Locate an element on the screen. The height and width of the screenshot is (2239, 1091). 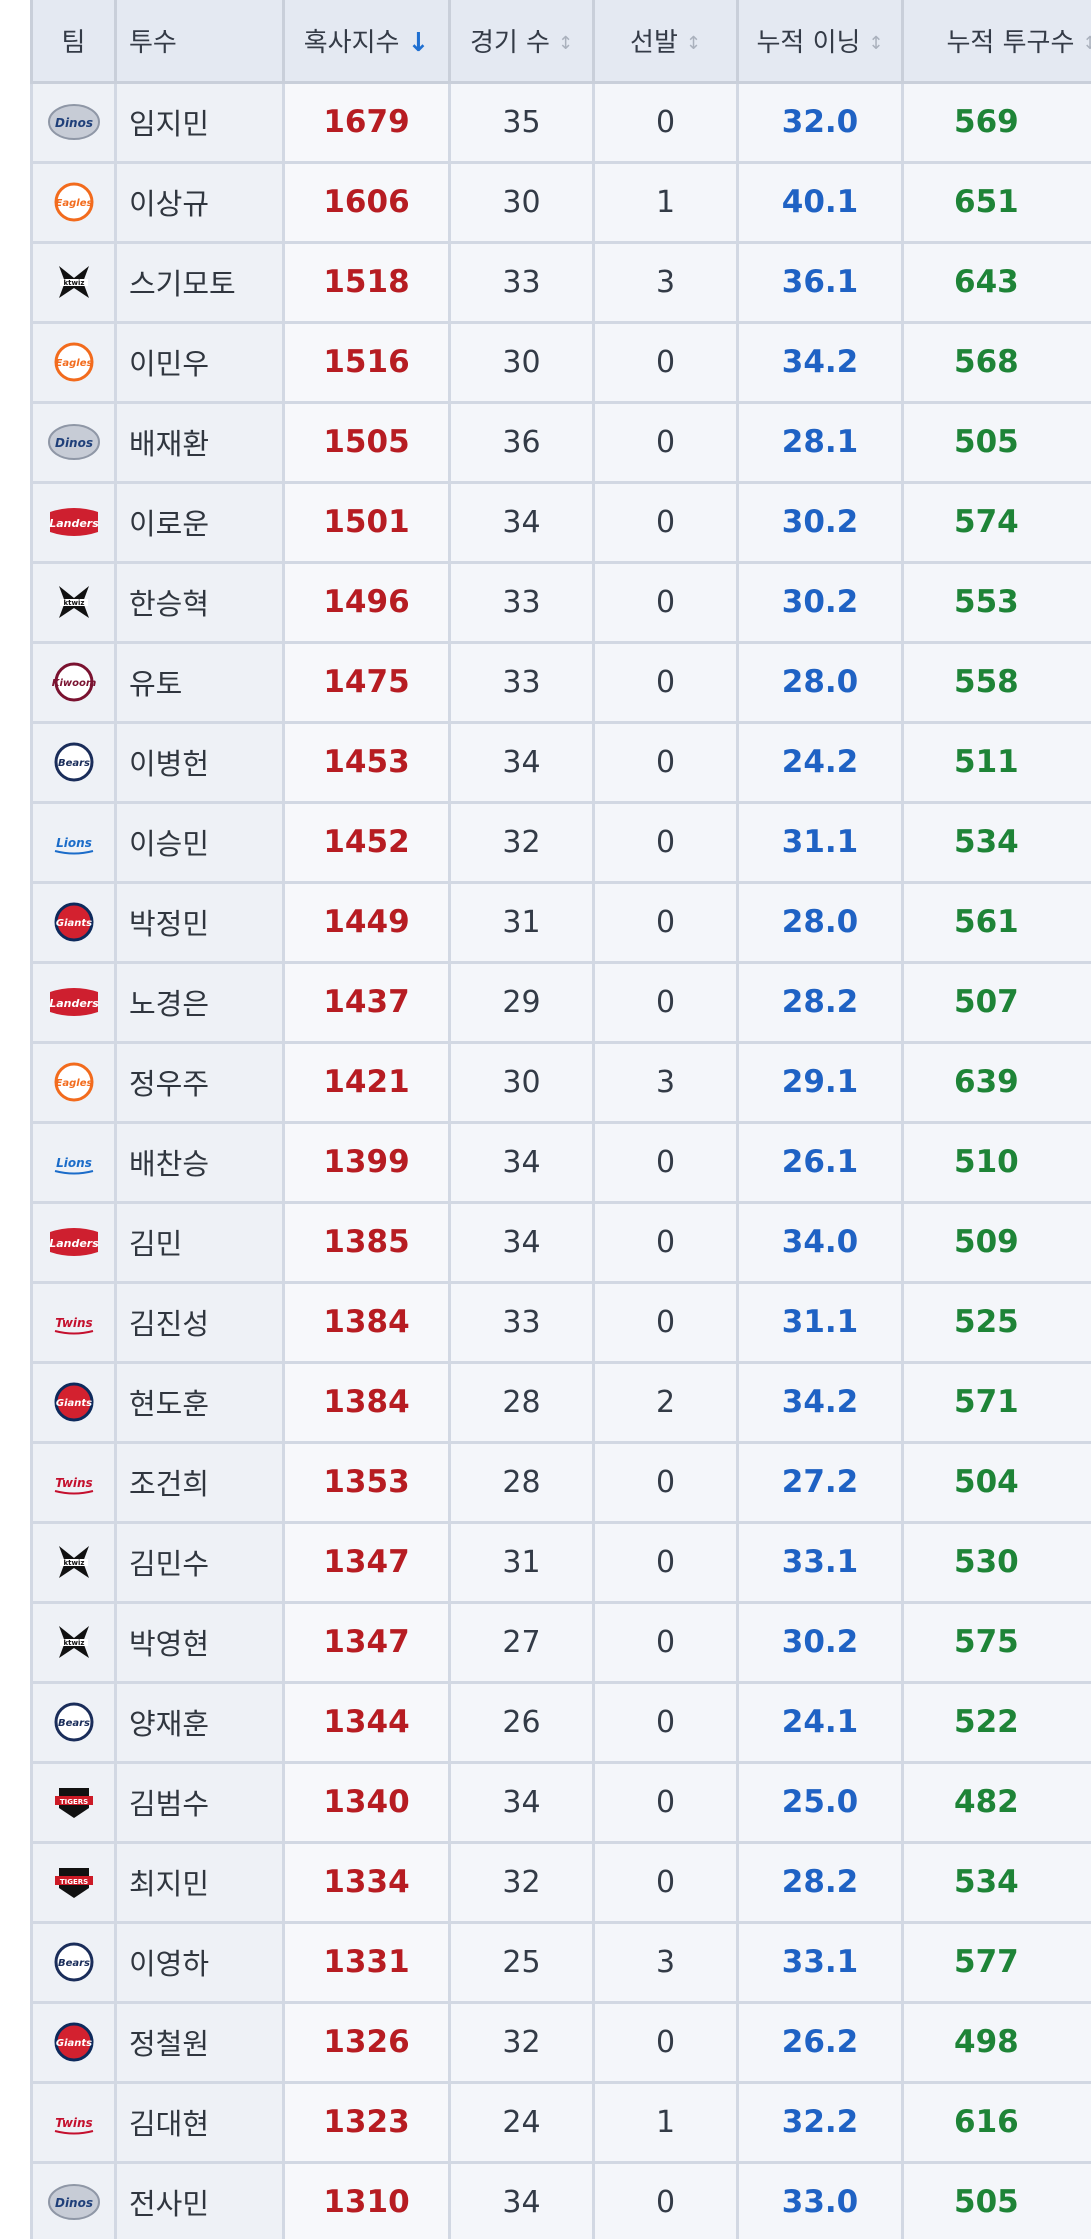
team-cell: Twins is located at coordinates (73, 1322).